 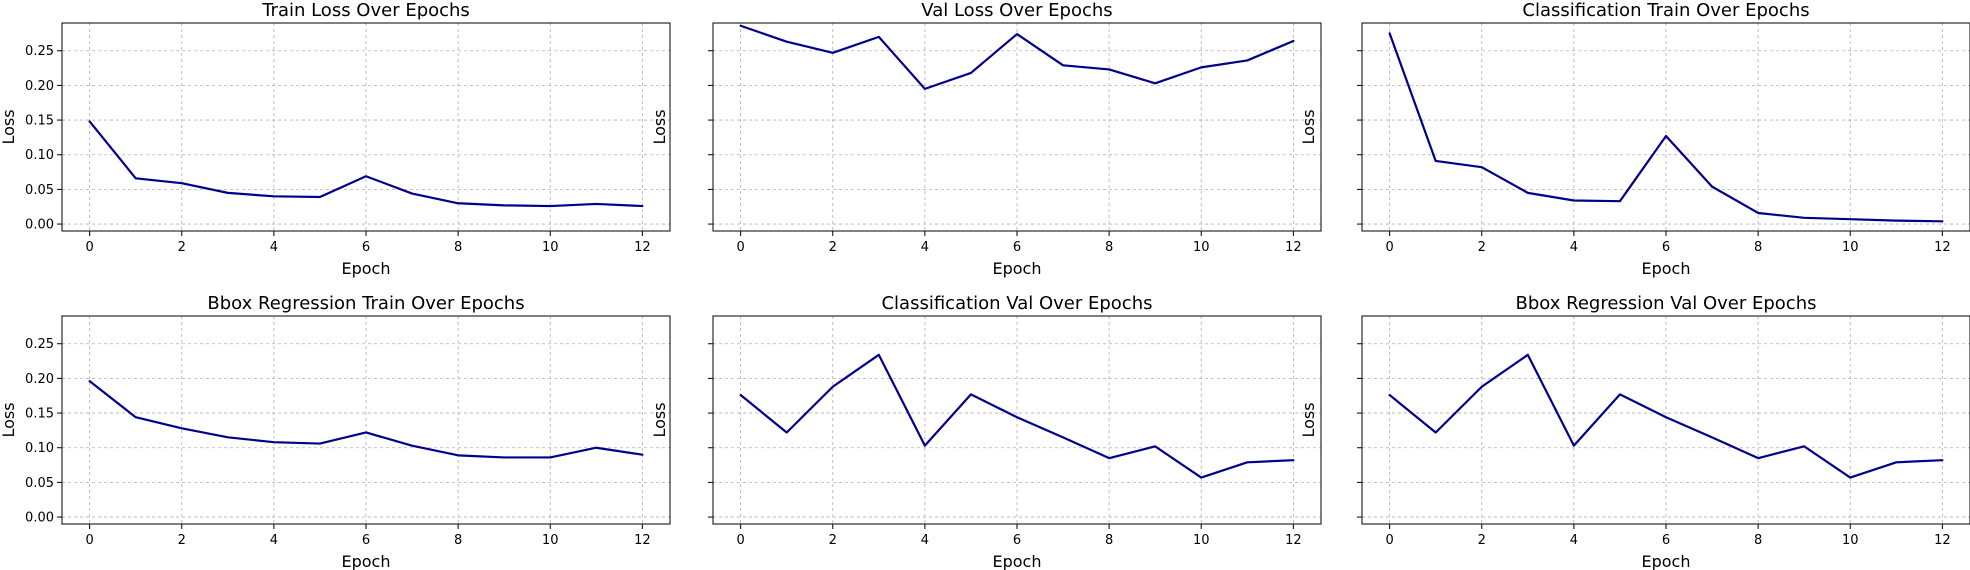 I want to click on chart-title: Val Loss Over Epochs, so click(x=1016, y=10).